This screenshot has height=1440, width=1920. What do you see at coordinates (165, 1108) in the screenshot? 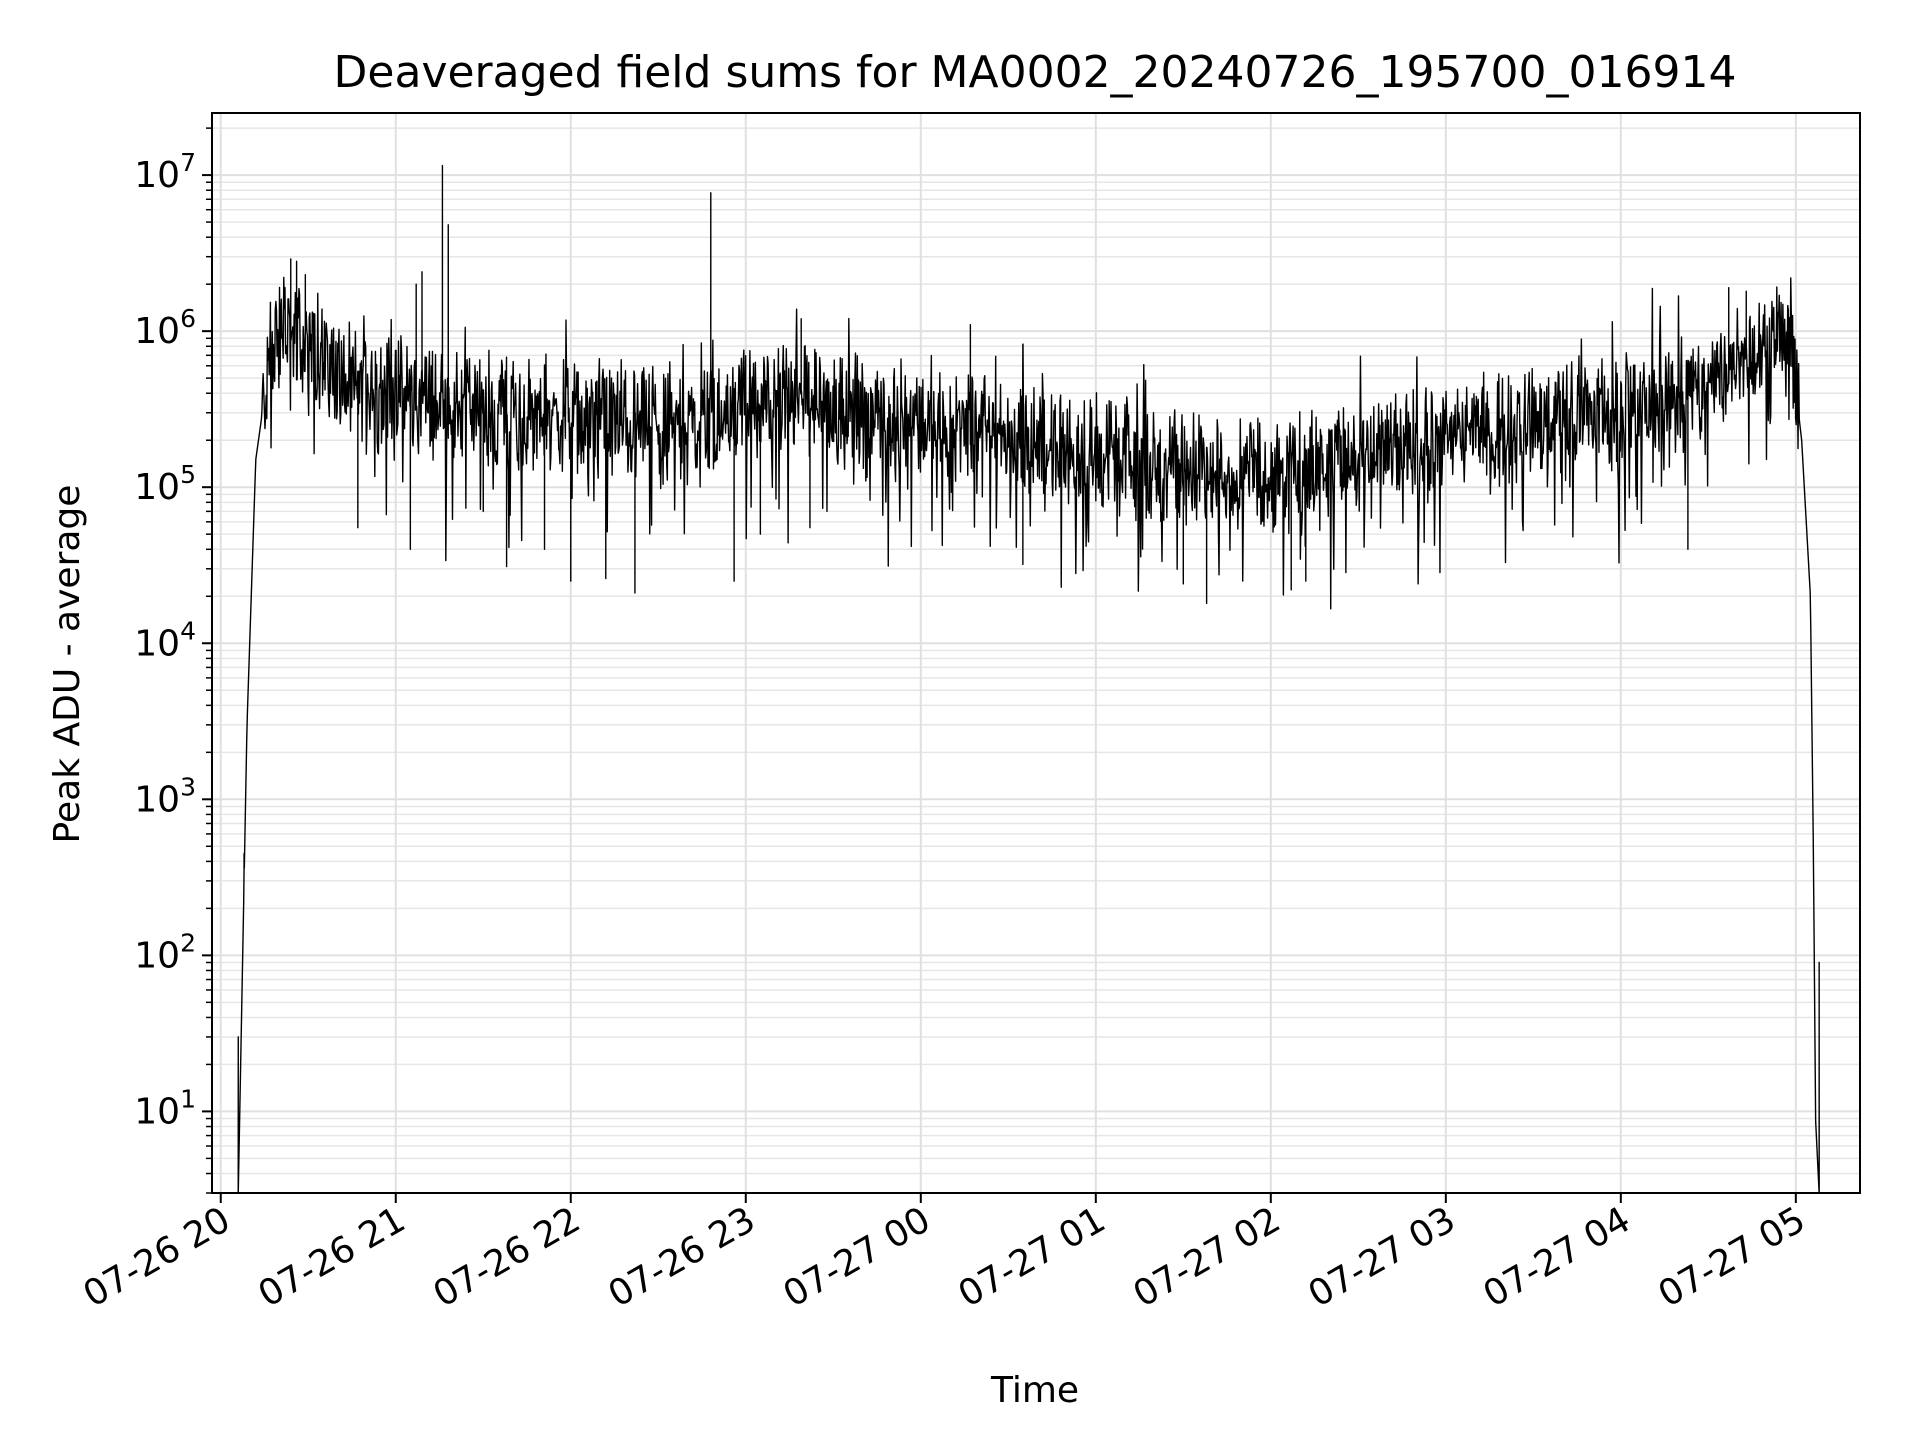
I see `y-tick-label: 10¹` at bounding box center [165, 1108].